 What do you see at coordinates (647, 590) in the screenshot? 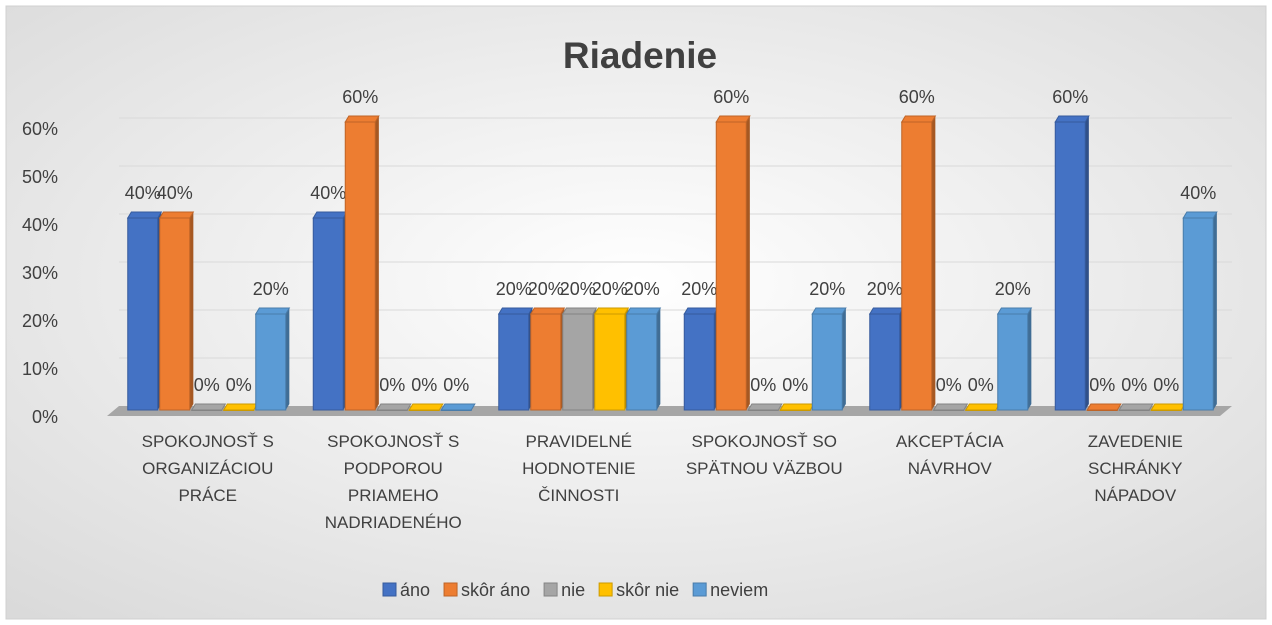
I see `legend-label: skôr nie` at bounding box center [647, 590].